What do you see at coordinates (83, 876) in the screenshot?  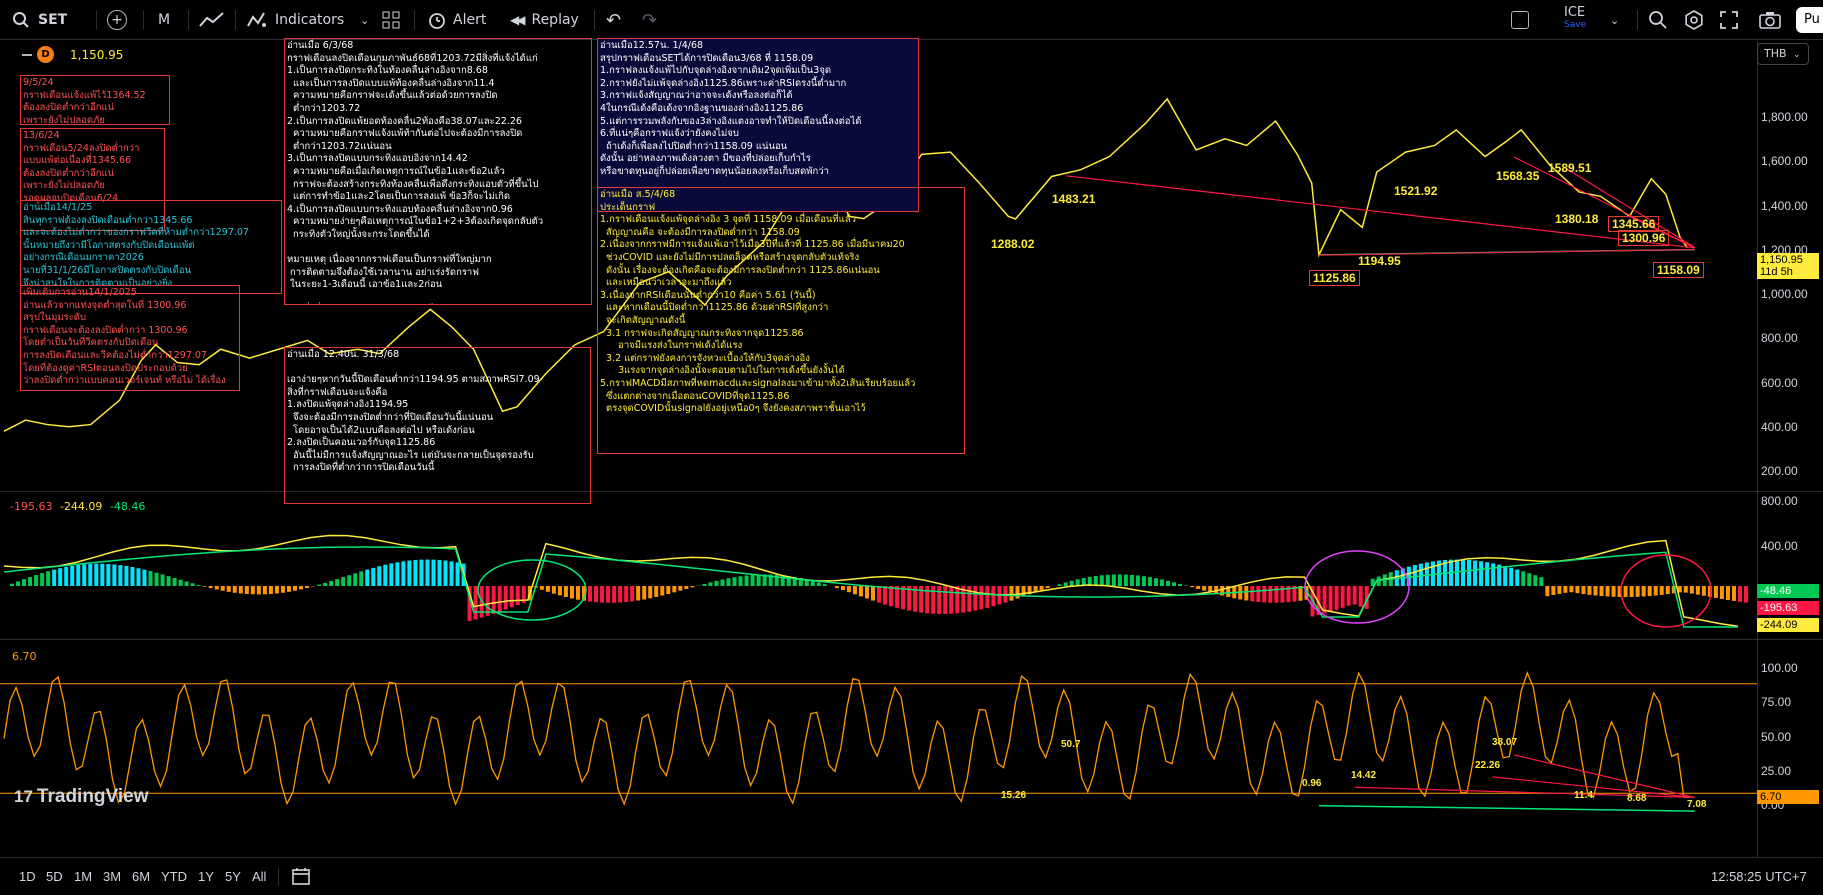 I see `range-1m: 1M` at bounding box center [83, 876].